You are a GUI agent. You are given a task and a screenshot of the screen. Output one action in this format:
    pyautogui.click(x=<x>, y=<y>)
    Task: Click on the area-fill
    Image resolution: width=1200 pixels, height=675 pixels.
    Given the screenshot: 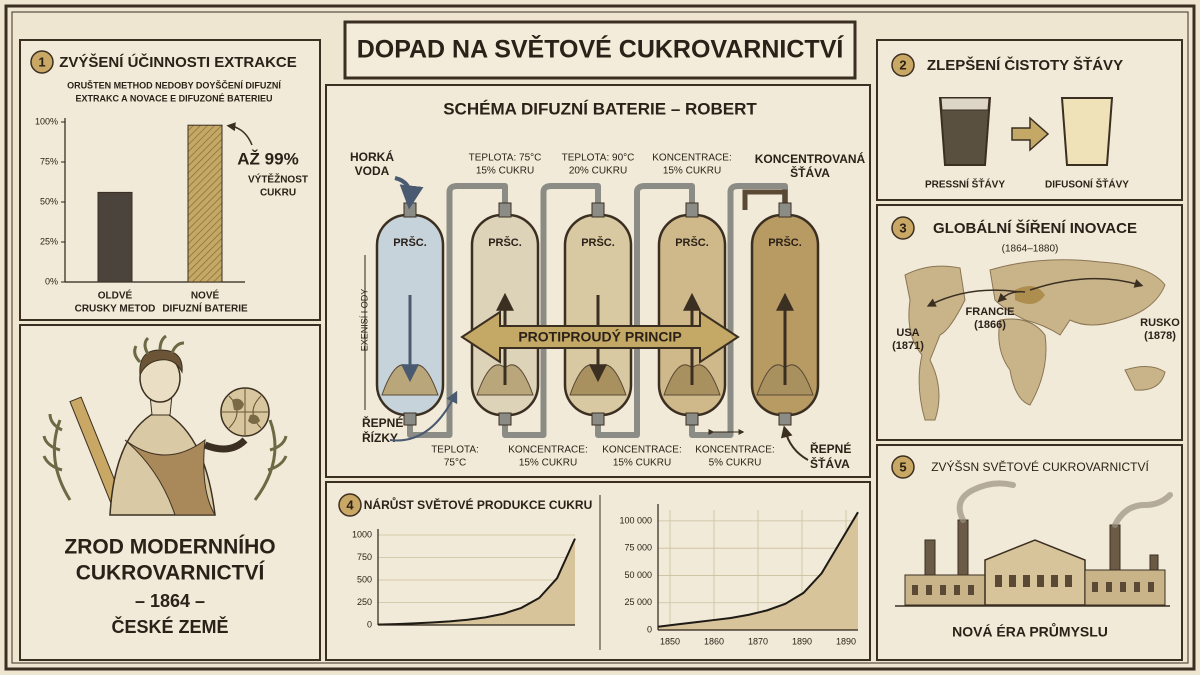 What is the action you would take?
    pyautogui.click(x=758, y=571)
    